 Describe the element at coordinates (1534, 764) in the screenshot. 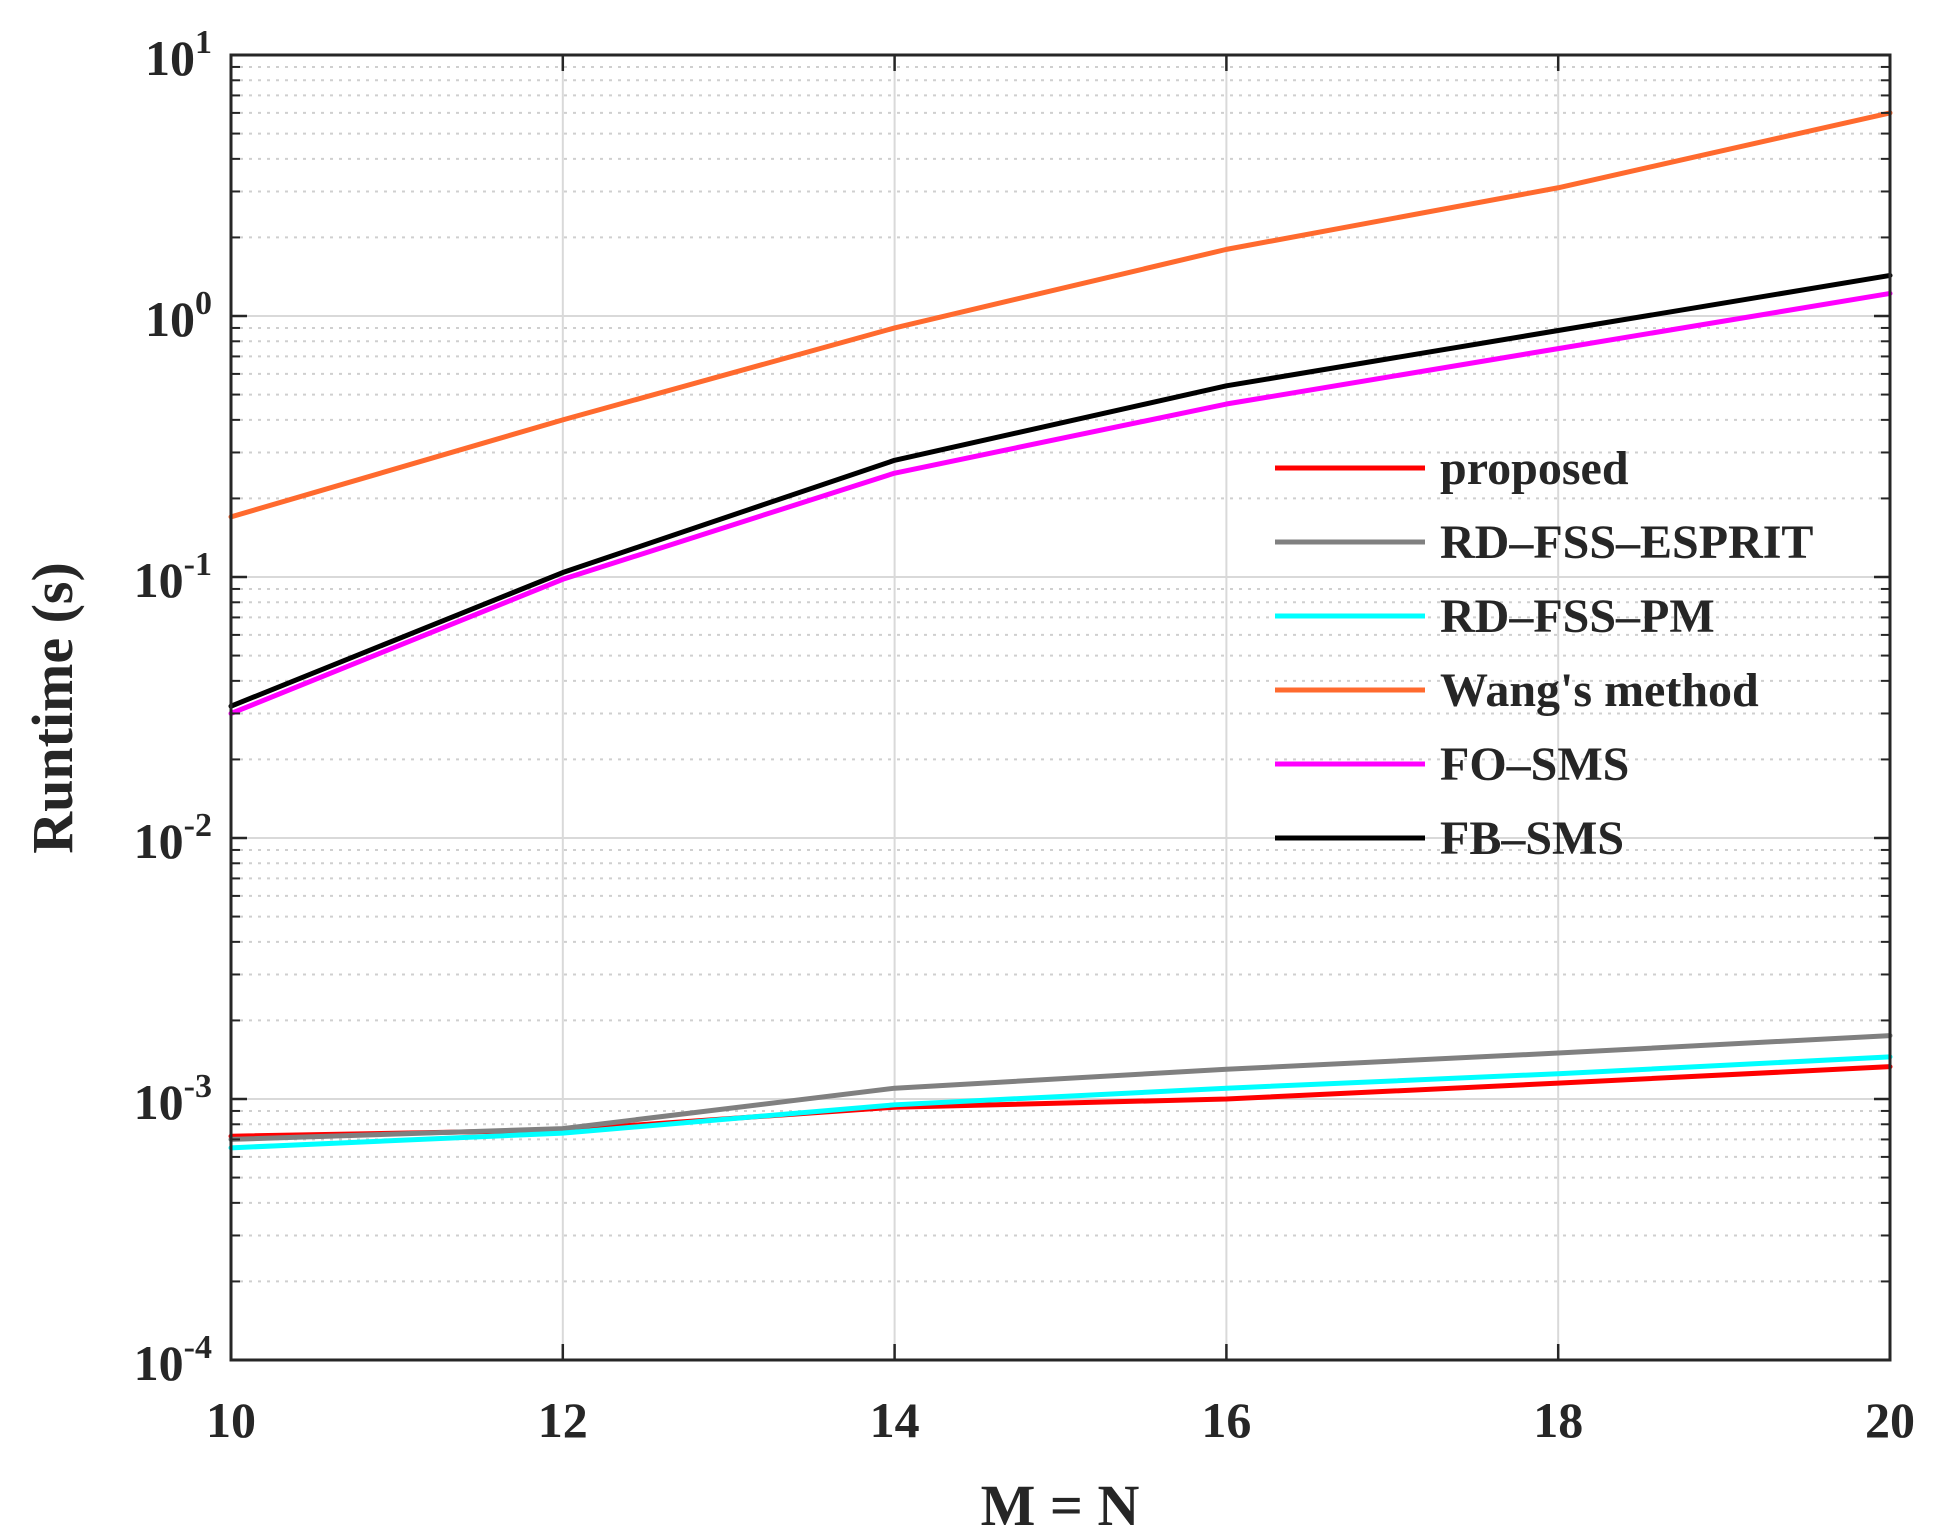

I see `legend-label: FO–SMS` at that location.